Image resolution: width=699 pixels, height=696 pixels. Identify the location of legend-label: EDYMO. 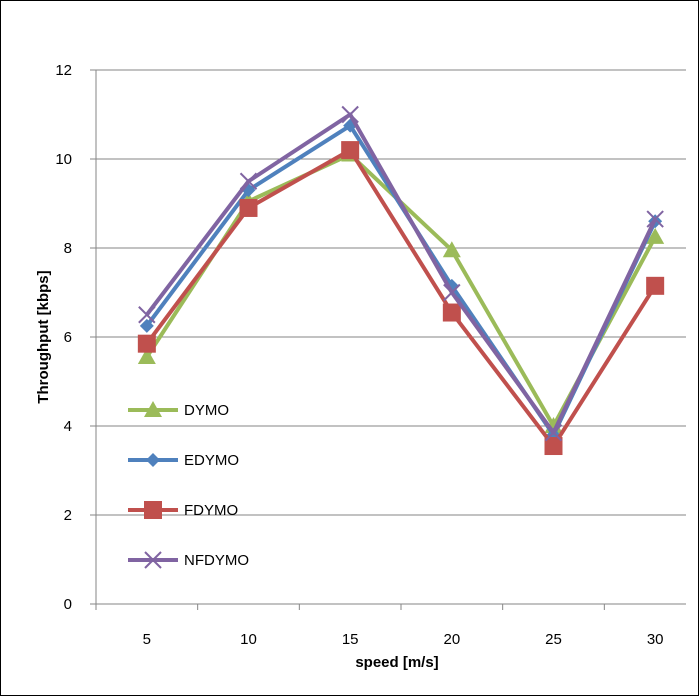
(211, 460).